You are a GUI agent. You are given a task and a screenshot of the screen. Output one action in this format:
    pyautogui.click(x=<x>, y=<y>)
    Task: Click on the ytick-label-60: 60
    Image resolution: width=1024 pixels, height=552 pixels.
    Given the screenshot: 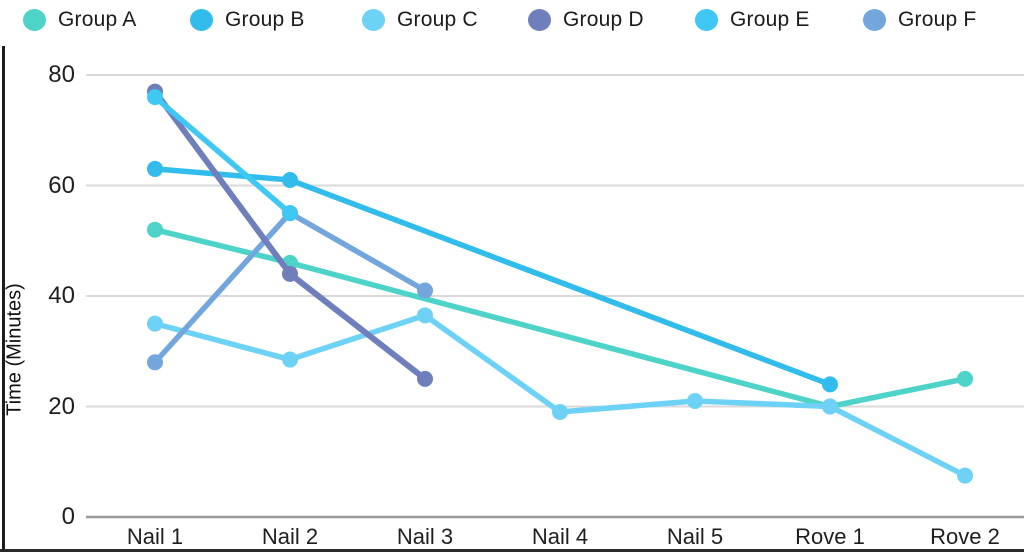 What is the action you would take?
    pyautogui.click(x=61, y=185)
    